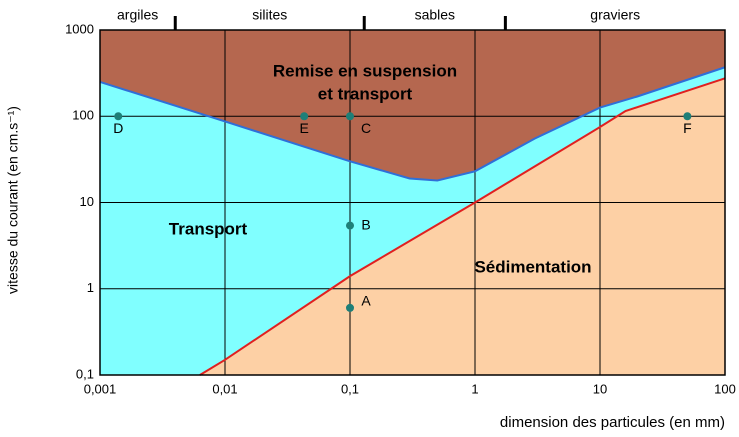 This screenshot has height=437, width=739. Describe the element at coordinates (87, 201) in the screenshot. I see `y-tick-label: 10` at that location.